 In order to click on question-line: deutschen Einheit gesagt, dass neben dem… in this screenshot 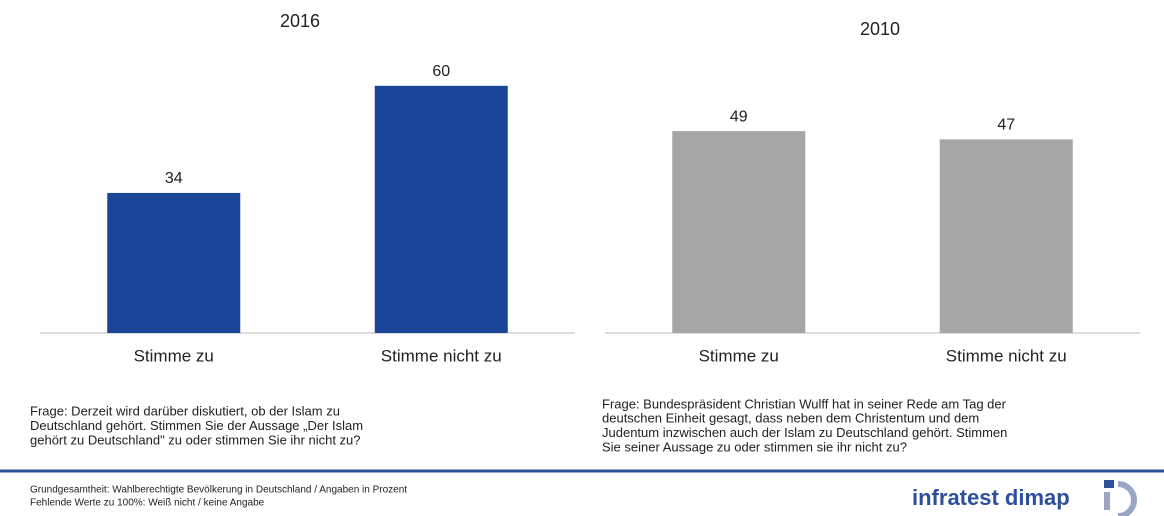, I will do `click(790, 418)`.